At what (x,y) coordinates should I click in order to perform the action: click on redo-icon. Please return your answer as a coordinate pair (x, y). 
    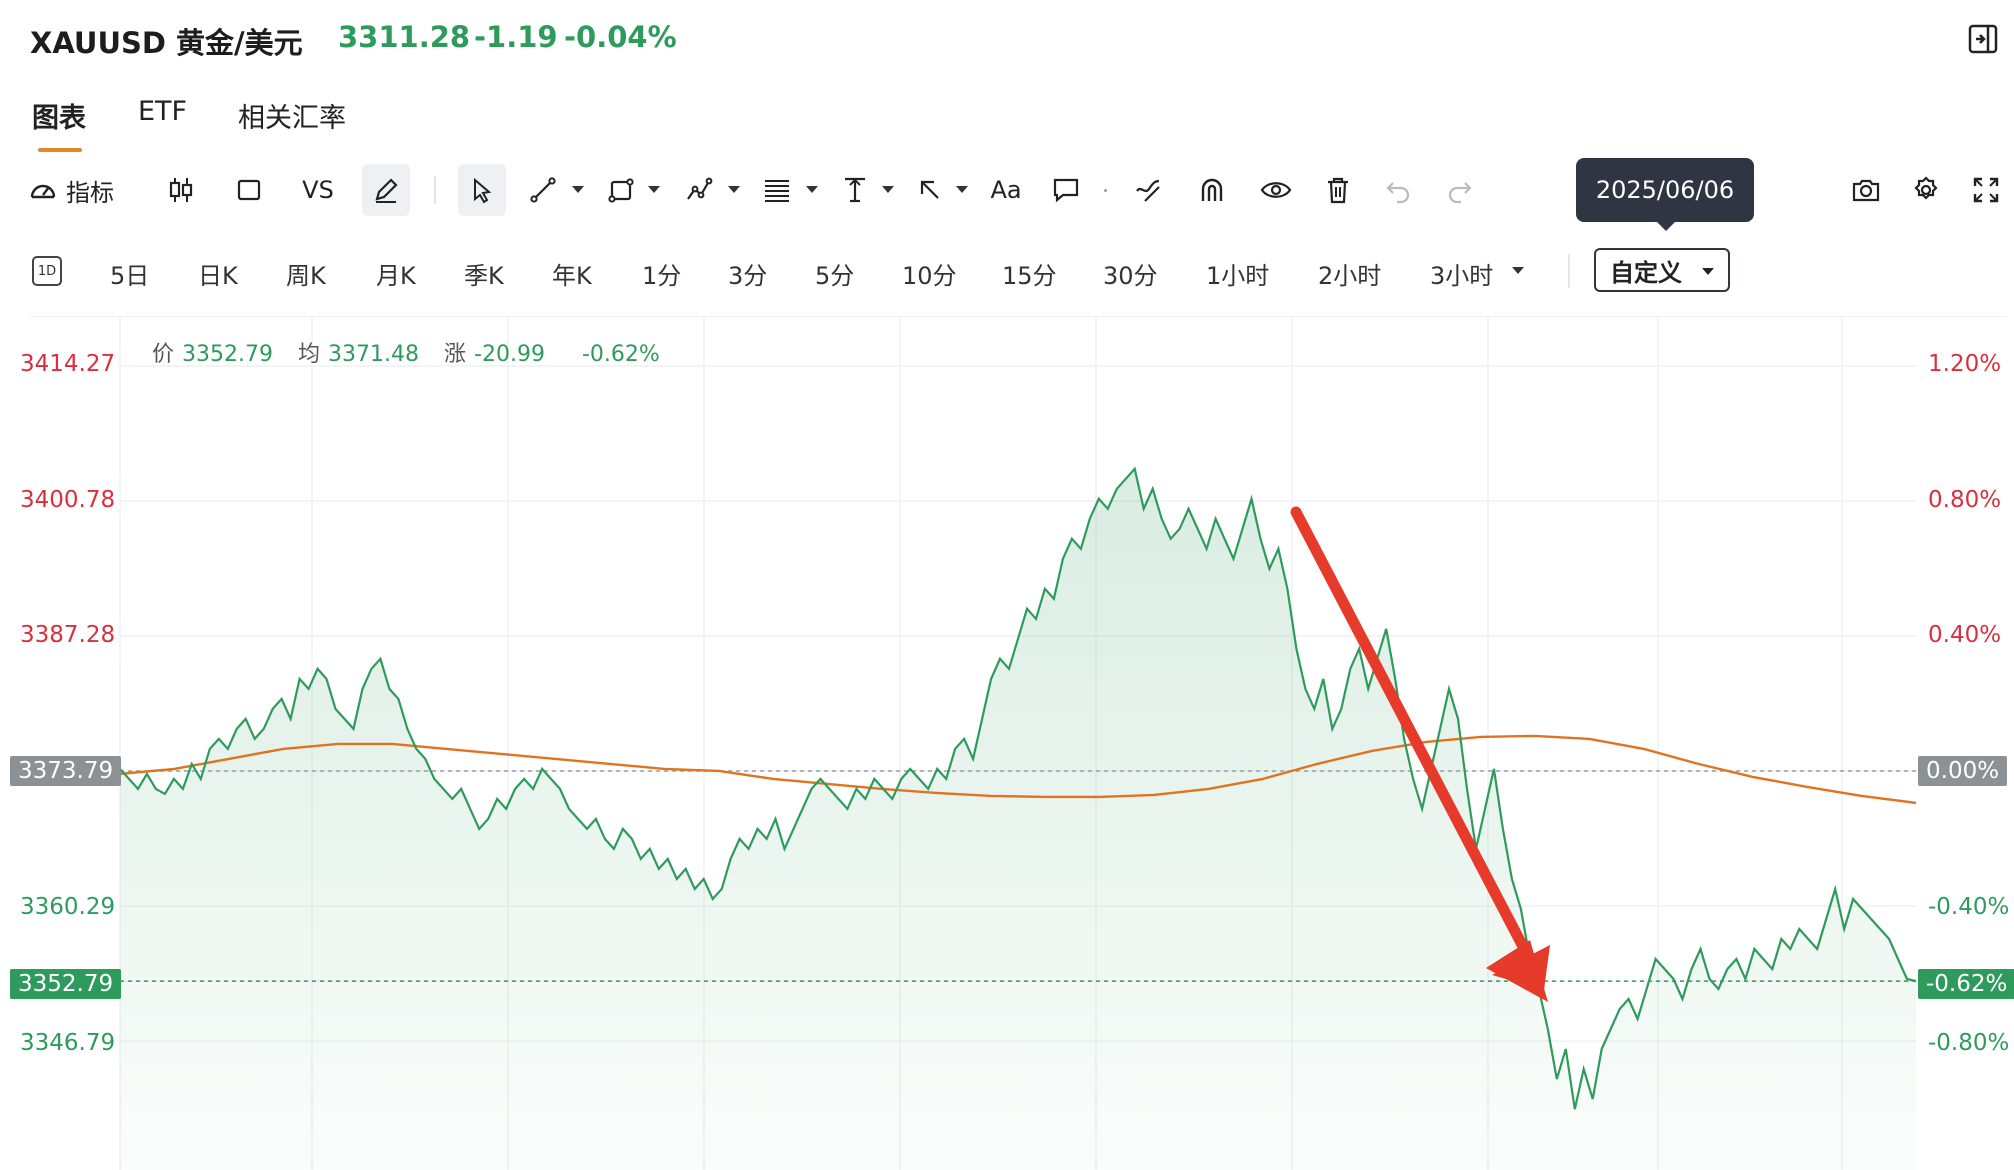
    Looking at the image, I should click on (1460, 190).